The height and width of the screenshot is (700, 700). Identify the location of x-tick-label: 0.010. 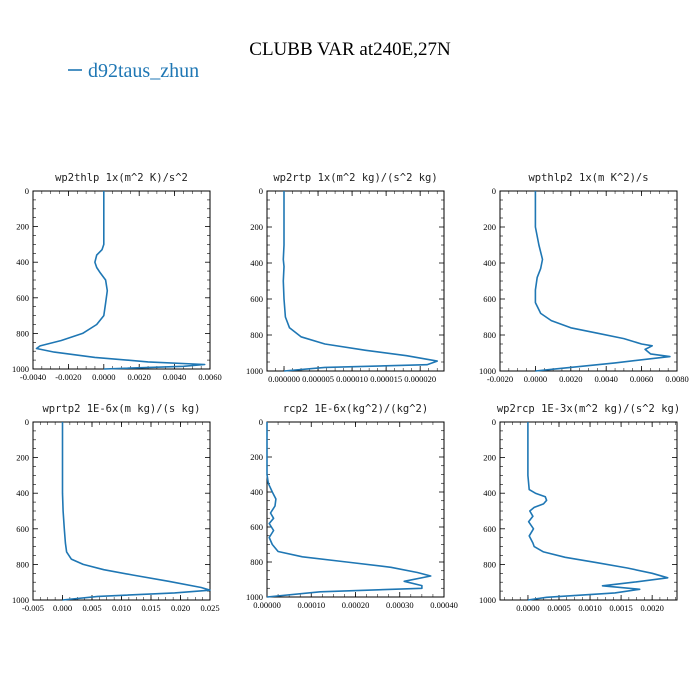
(121, 608).